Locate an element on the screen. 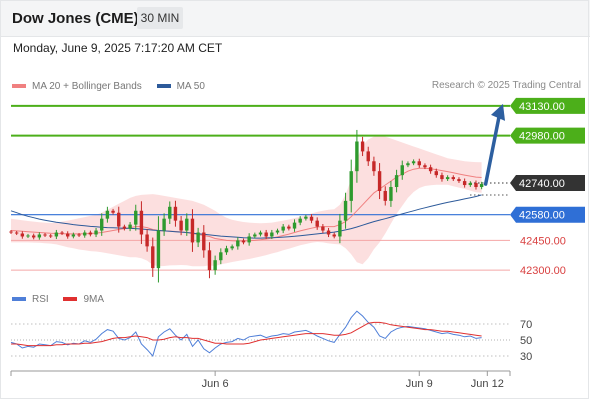 This screenshot has height=400, width=590. legend-item-ma50: MA 50 is located at coordinates (180, 86).